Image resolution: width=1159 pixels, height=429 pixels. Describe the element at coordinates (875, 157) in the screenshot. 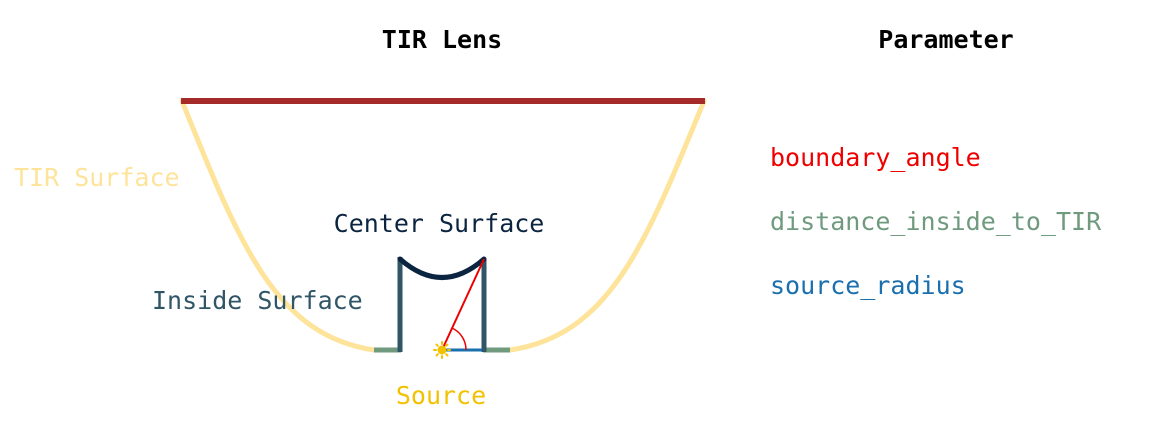

I see `parameter-boundary-angle: boundary_angle` at that location.